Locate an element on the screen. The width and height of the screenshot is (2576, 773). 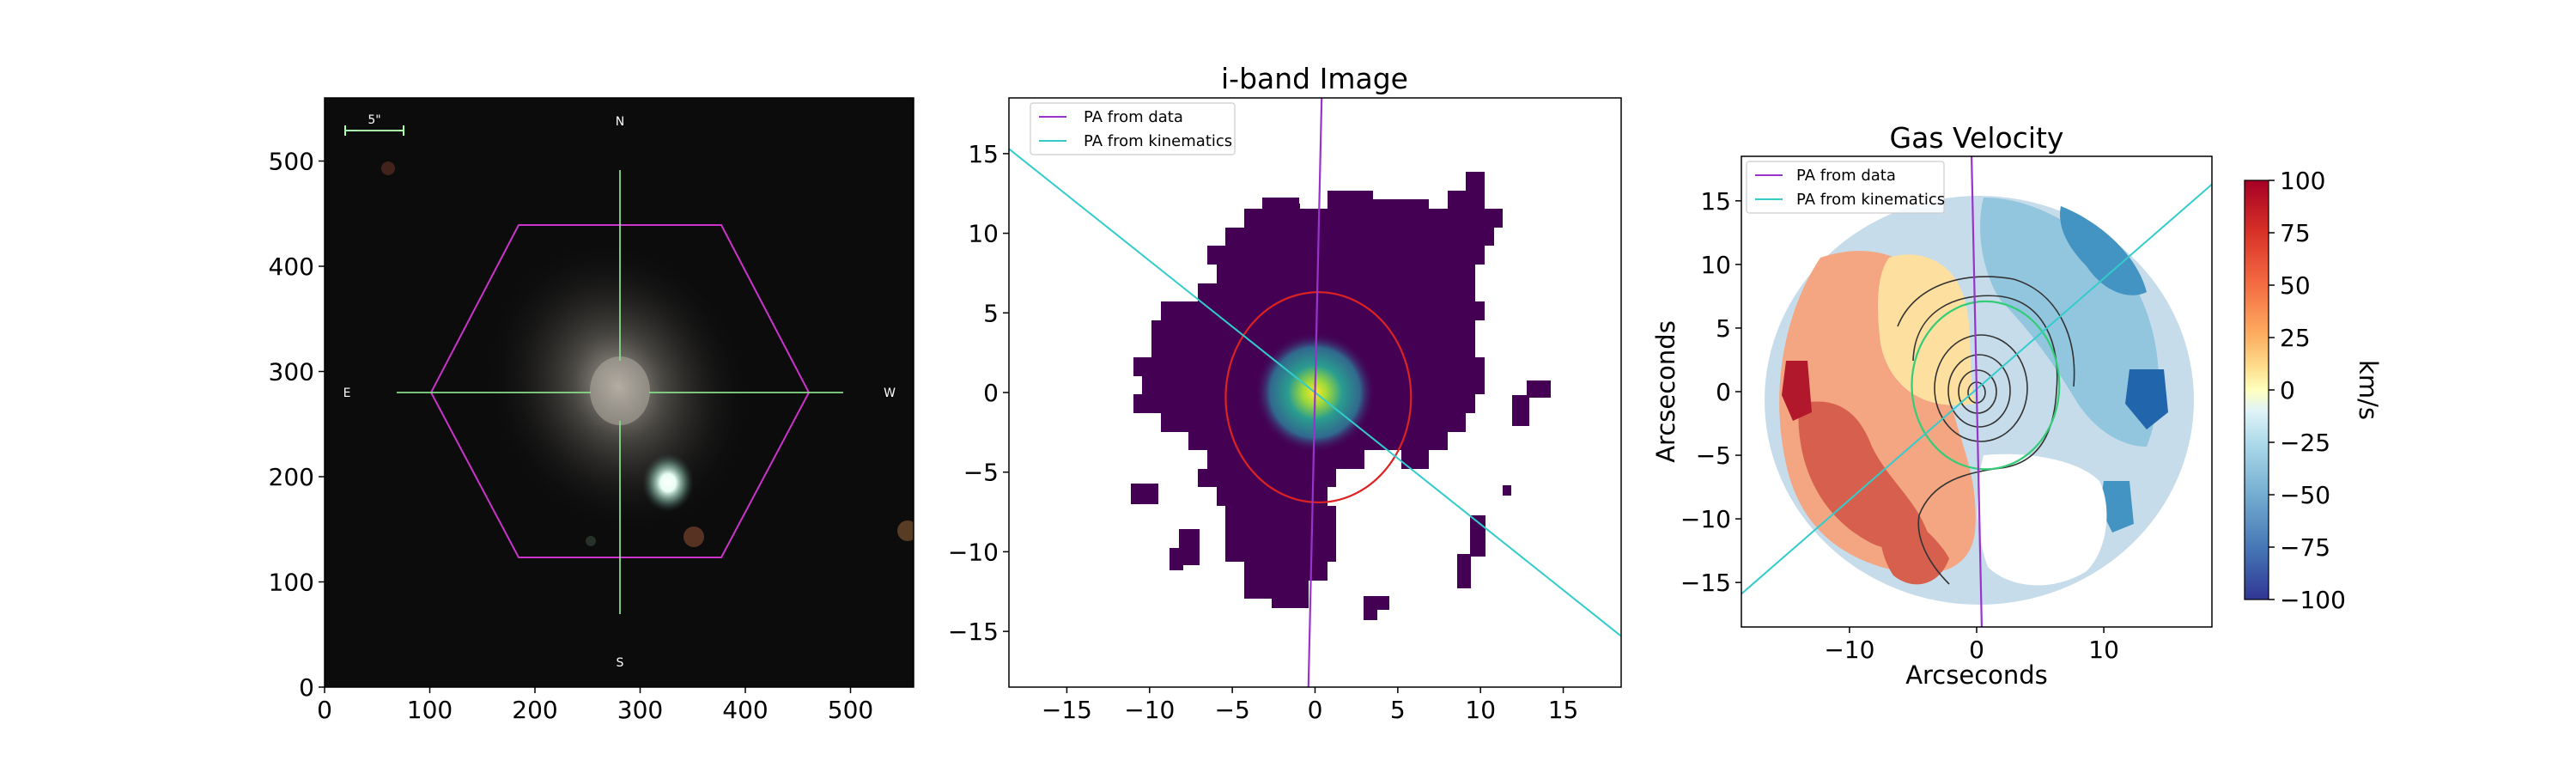
scale-bar-label: 5" is located at coordinates (374, 120).